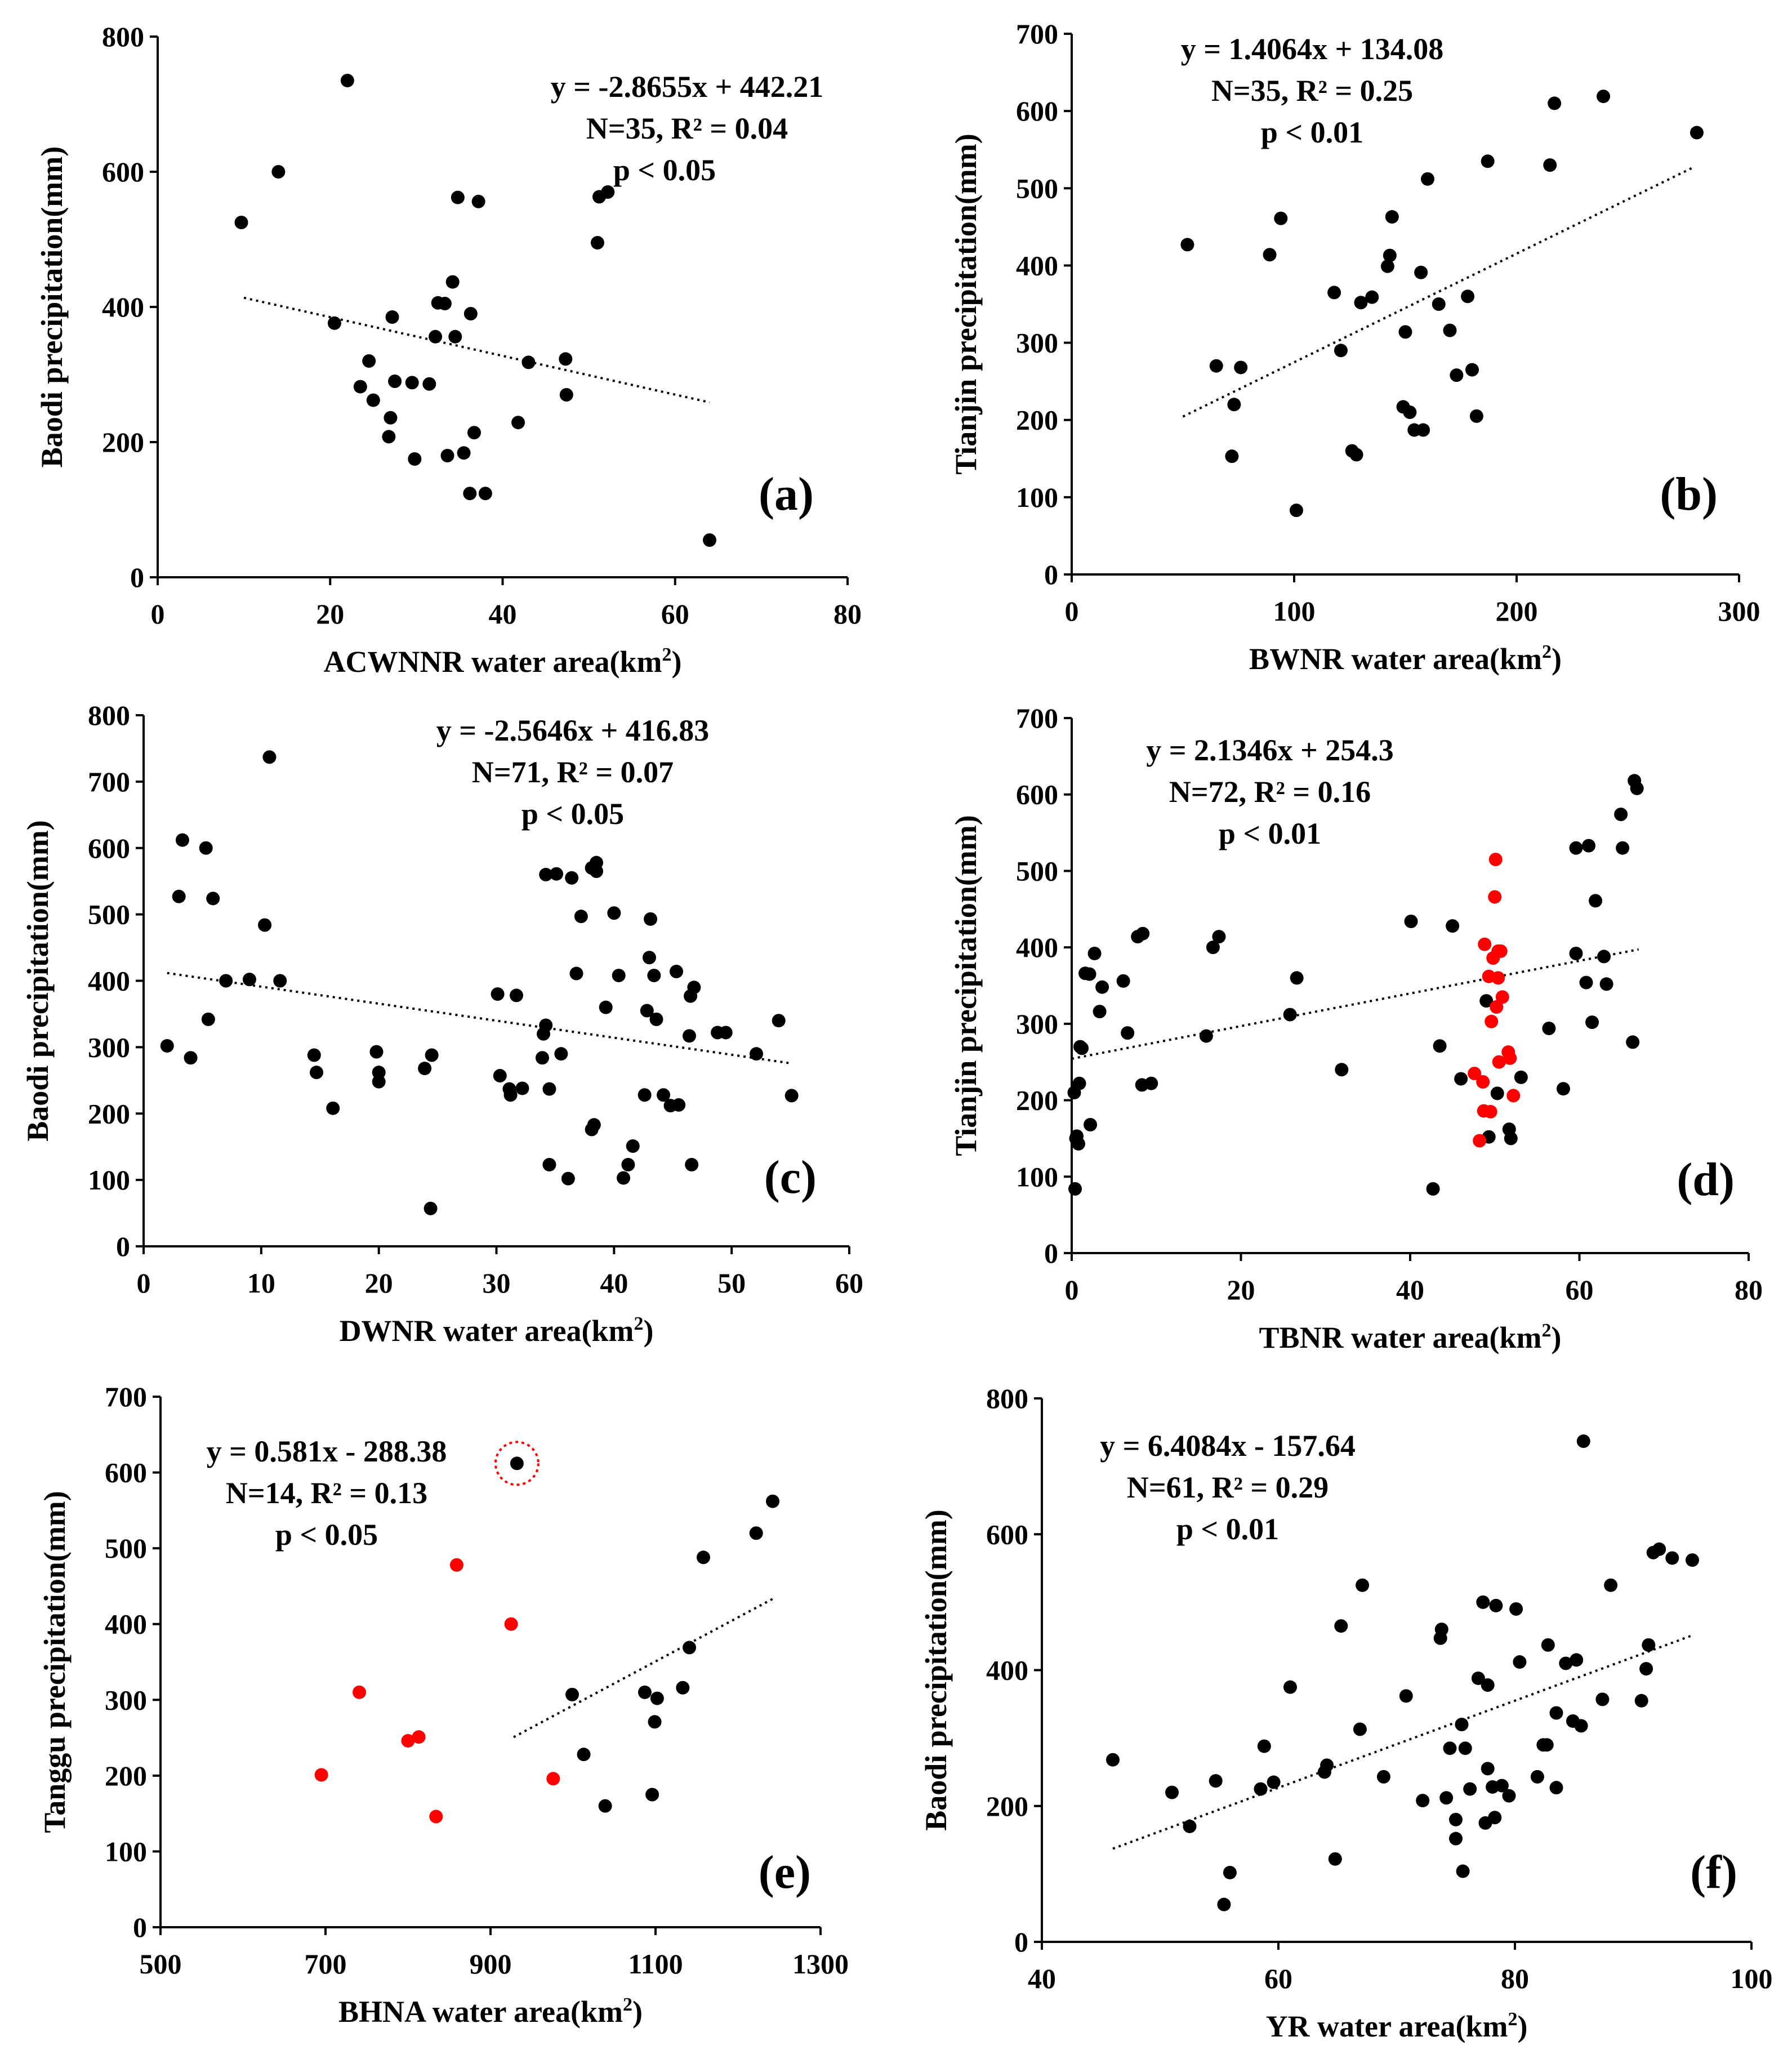 The height and width of the screenshot is (2050, 1792). Describe the element at coordinates (1241, 1289) in the screenshot. I see `x-tick-label: 20` at that location.